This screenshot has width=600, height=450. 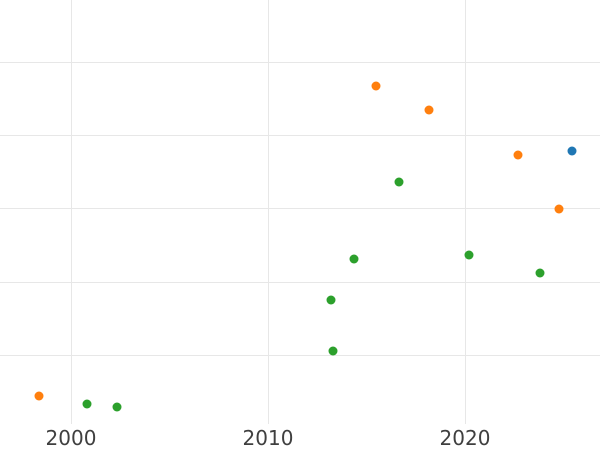 I want to click on x-tick-label-2000: 2000, so click(x=71, y=438).